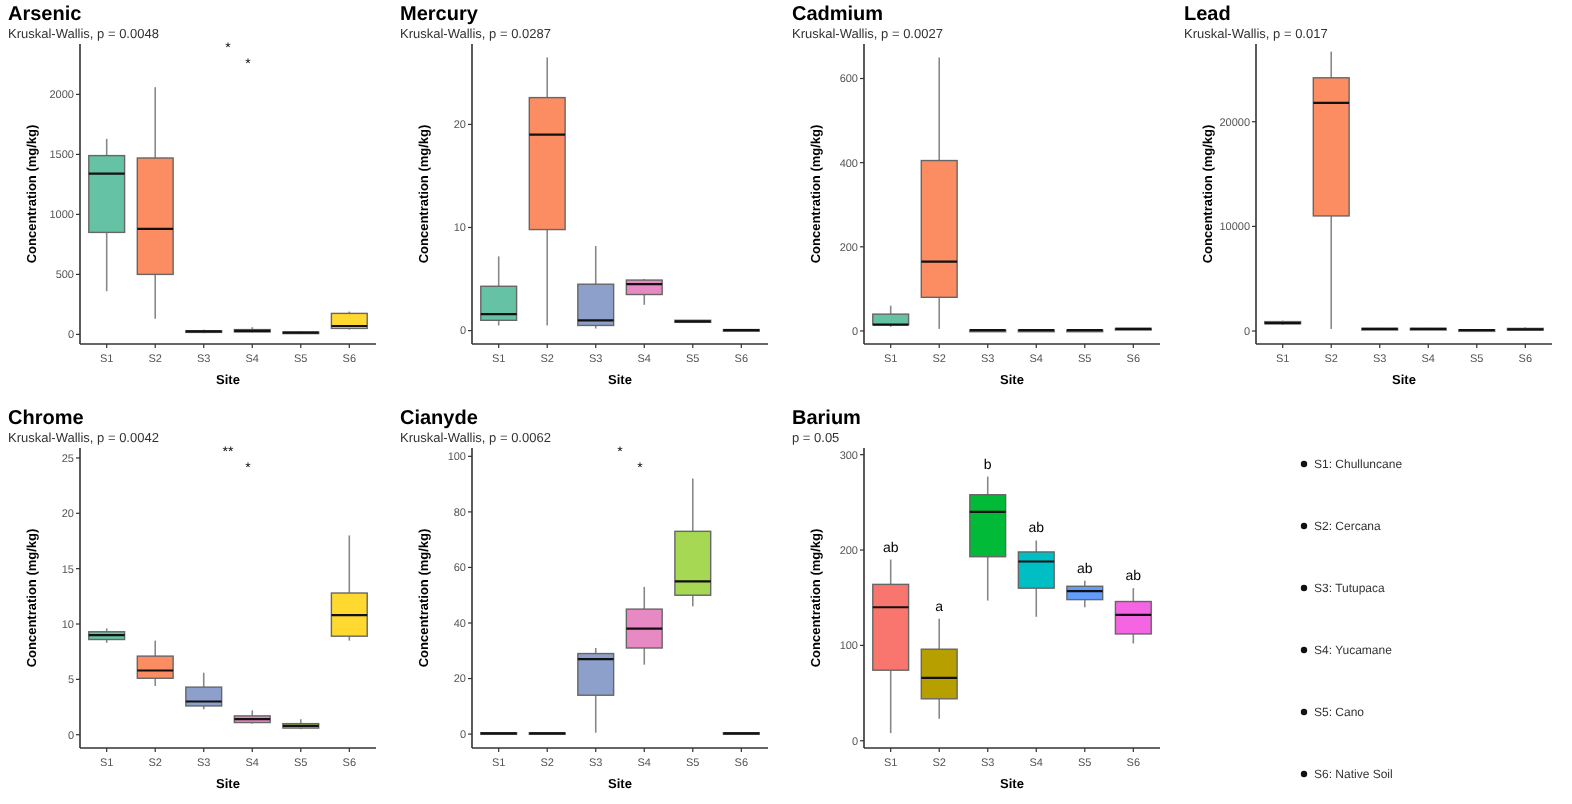  What do you see at coordinates (1207, 15) in the screenshot?
I see `chart-title: Lead` at bounding box center [1207, 15].